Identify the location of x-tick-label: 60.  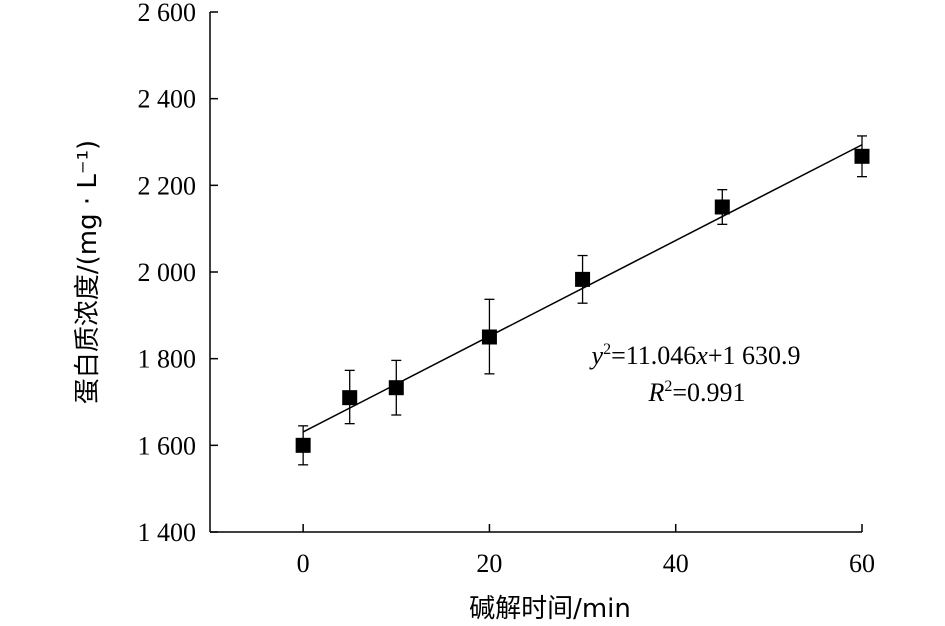
(862, 563).